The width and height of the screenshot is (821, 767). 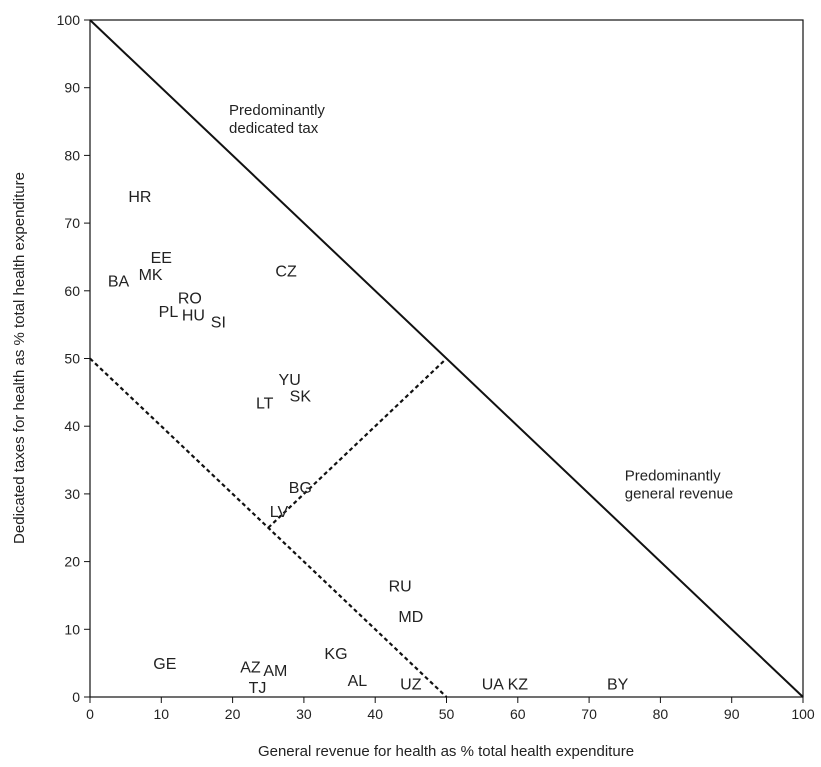 What do you see at coordinates (589, 714) in the screenshot?
I see `x-tick-label: 70` at bounding box center [589, 714].